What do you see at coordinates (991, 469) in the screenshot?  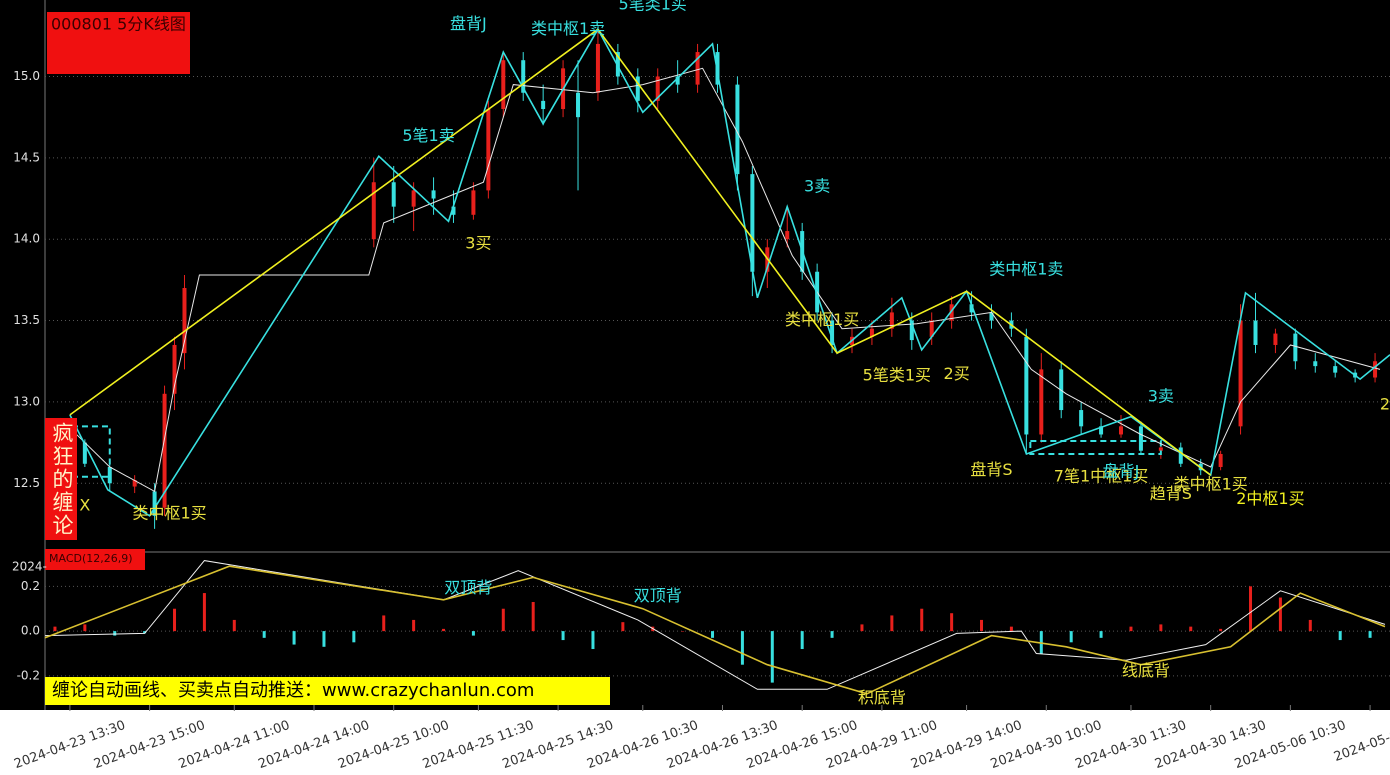 I see `annotation: 盘背S` at bounding box center [991, 469].